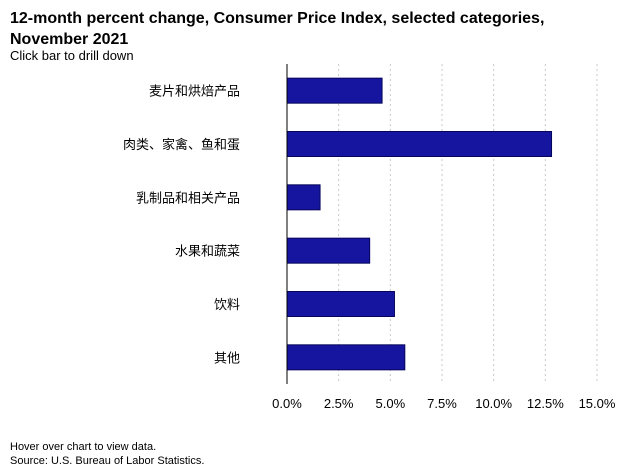  Describe the element at coordinates (72, 55) in the screenshot. I see `chart-subtitle: Click bar to drill down` at that location.